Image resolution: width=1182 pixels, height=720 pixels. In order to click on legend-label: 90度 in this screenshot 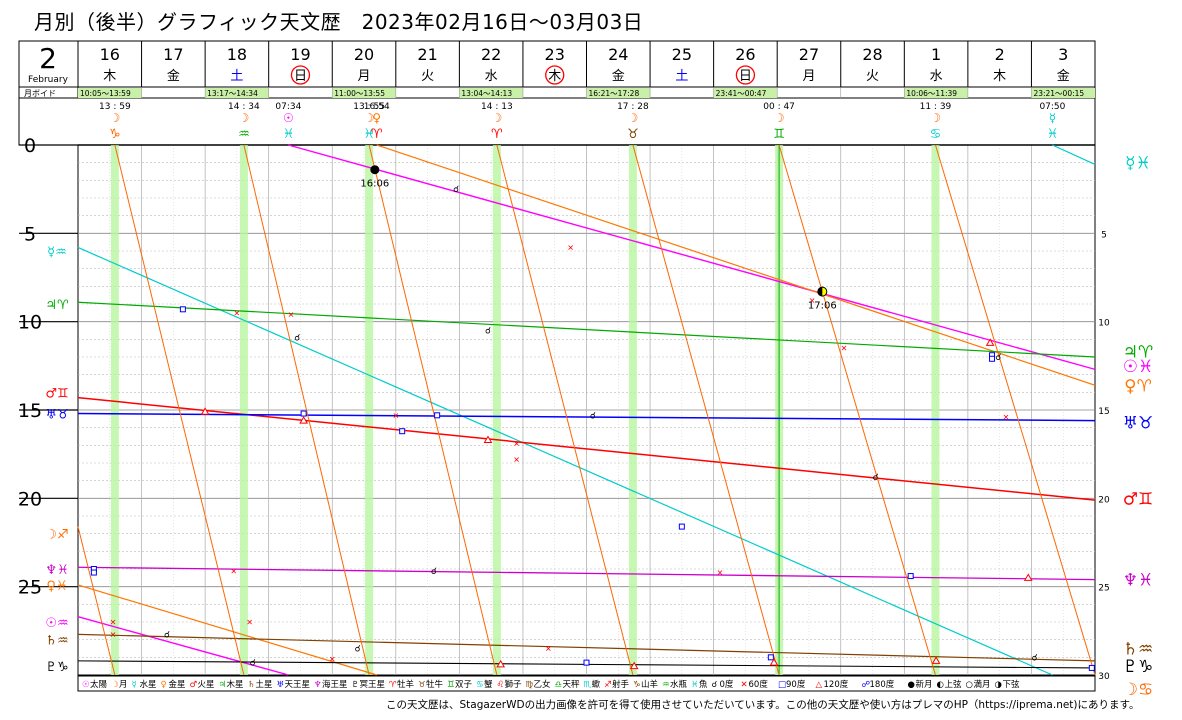, I will do `click(796, 684)`.